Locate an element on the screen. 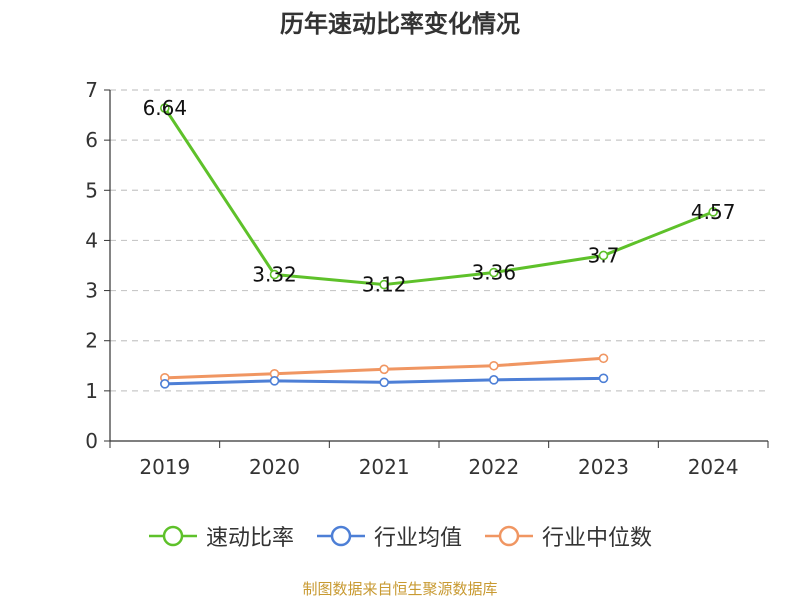  y-tick-label: 2 is located at coordinates (91, 341).